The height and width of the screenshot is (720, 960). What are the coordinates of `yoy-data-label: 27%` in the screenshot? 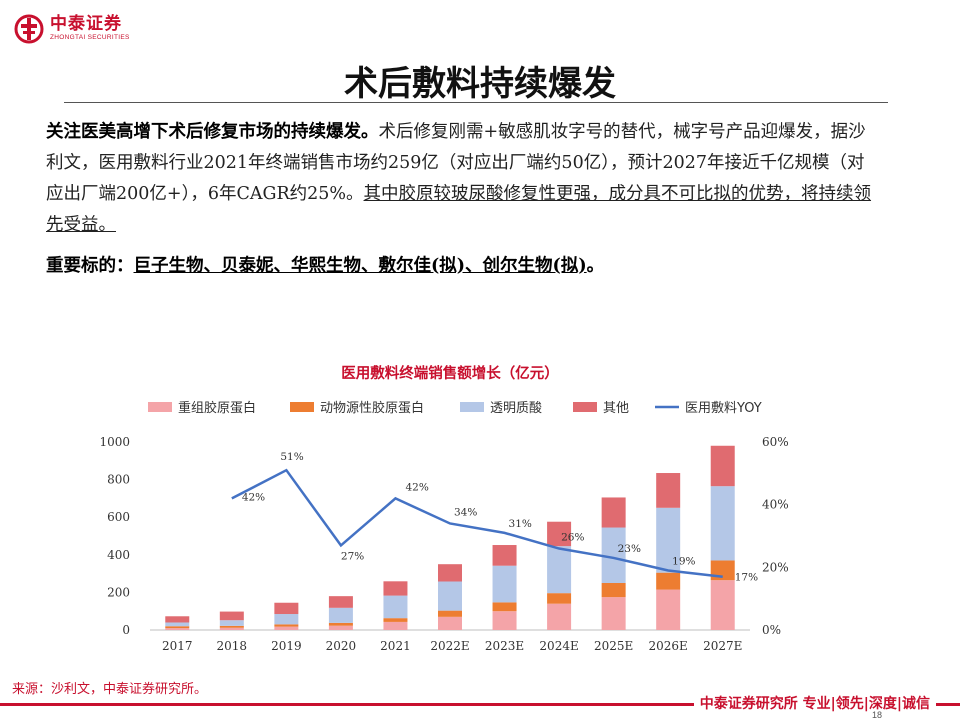 It's located at (352, 556).